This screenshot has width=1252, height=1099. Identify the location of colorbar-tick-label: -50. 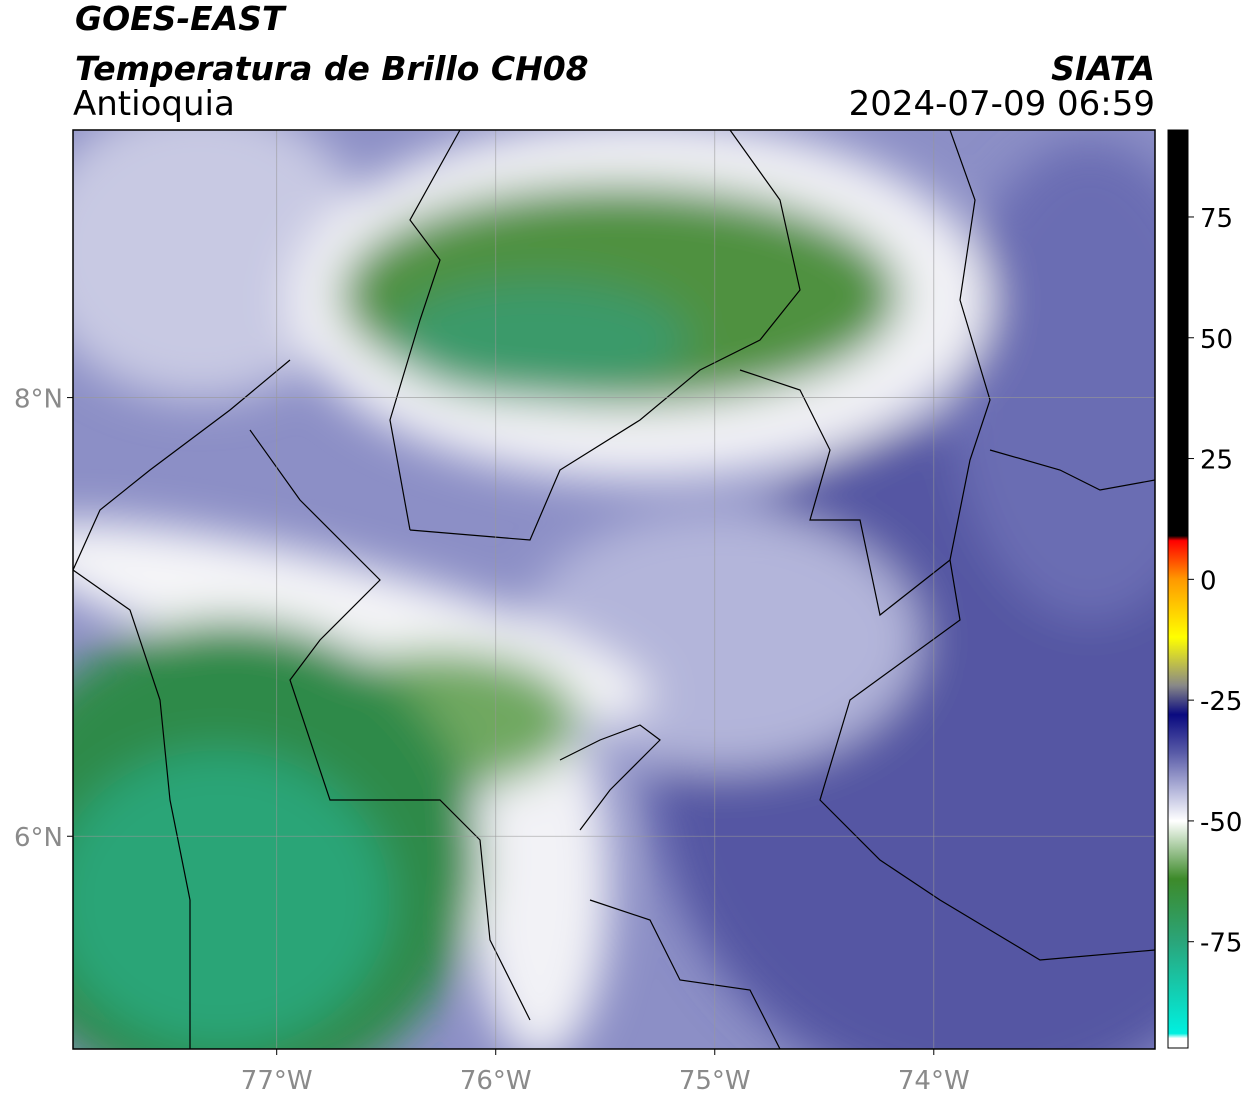
(1221, 823).